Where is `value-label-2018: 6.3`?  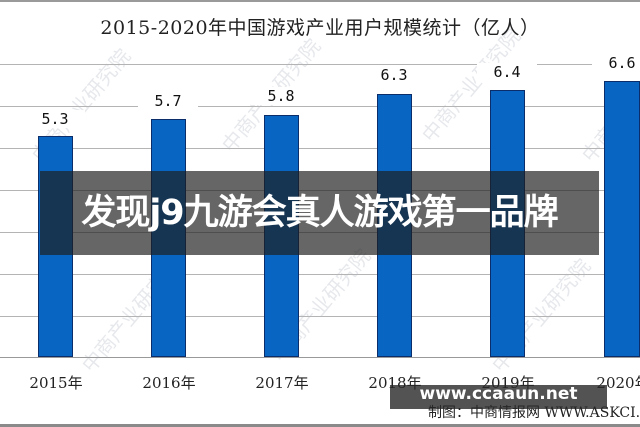 value-label-2018: 6.3 is located at coordinates (394, 75).